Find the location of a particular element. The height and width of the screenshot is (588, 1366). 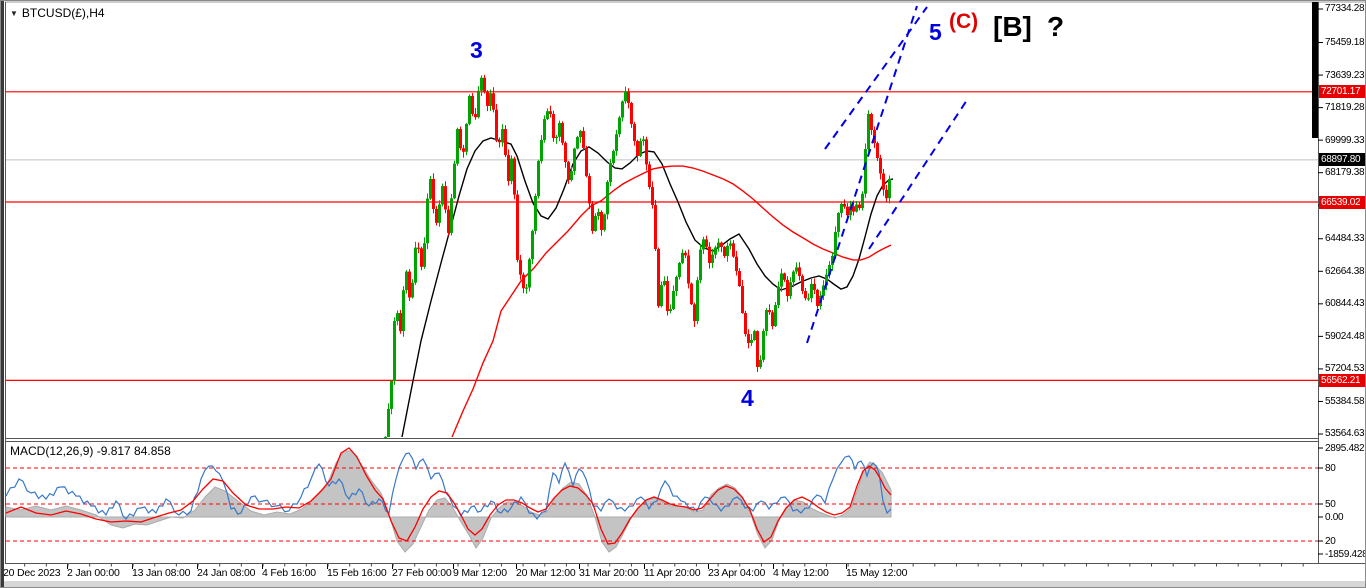

wave-label-C: (C) is located at coordinates (964, 21).